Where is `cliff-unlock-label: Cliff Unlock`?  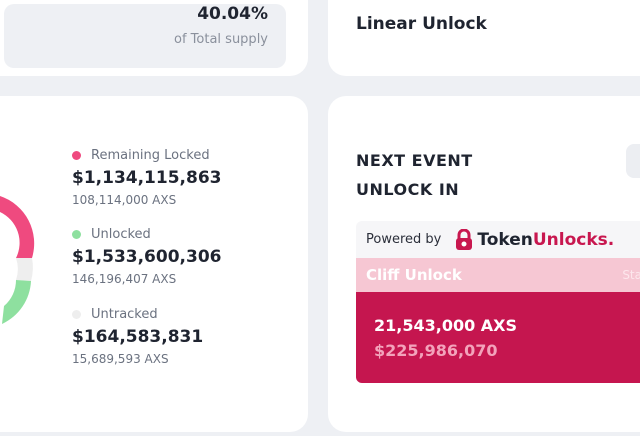
cliff-unlock-label: Cliff Unlock is located at coordinates (414, 275).